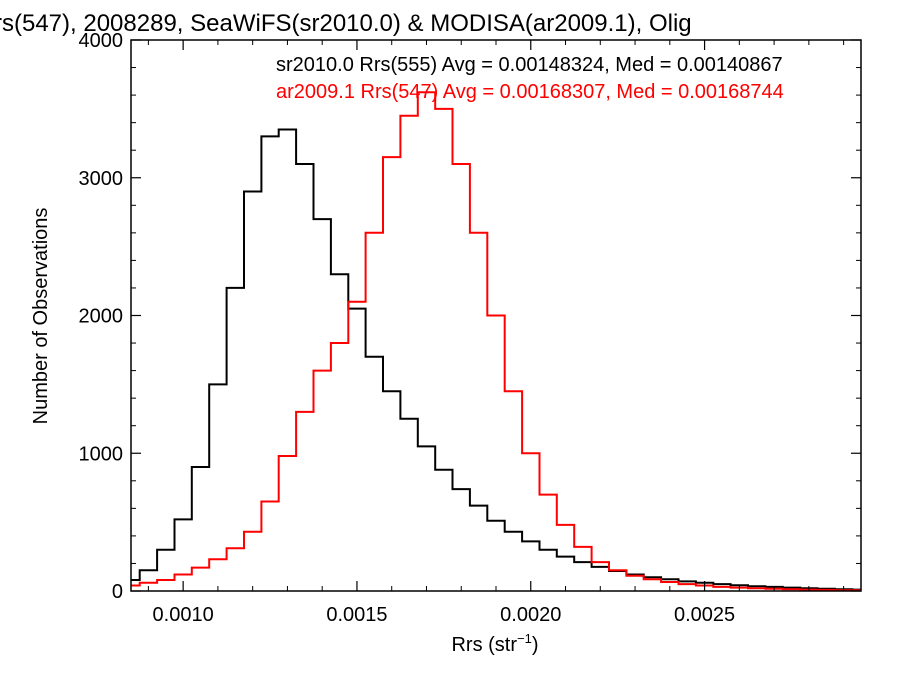 The height and width of the screenshot is (675, 900). What do you see at coordinates (117, 592) in the screenshot?
I see `y-tick-label: 0` at bounding box center [117, 592].